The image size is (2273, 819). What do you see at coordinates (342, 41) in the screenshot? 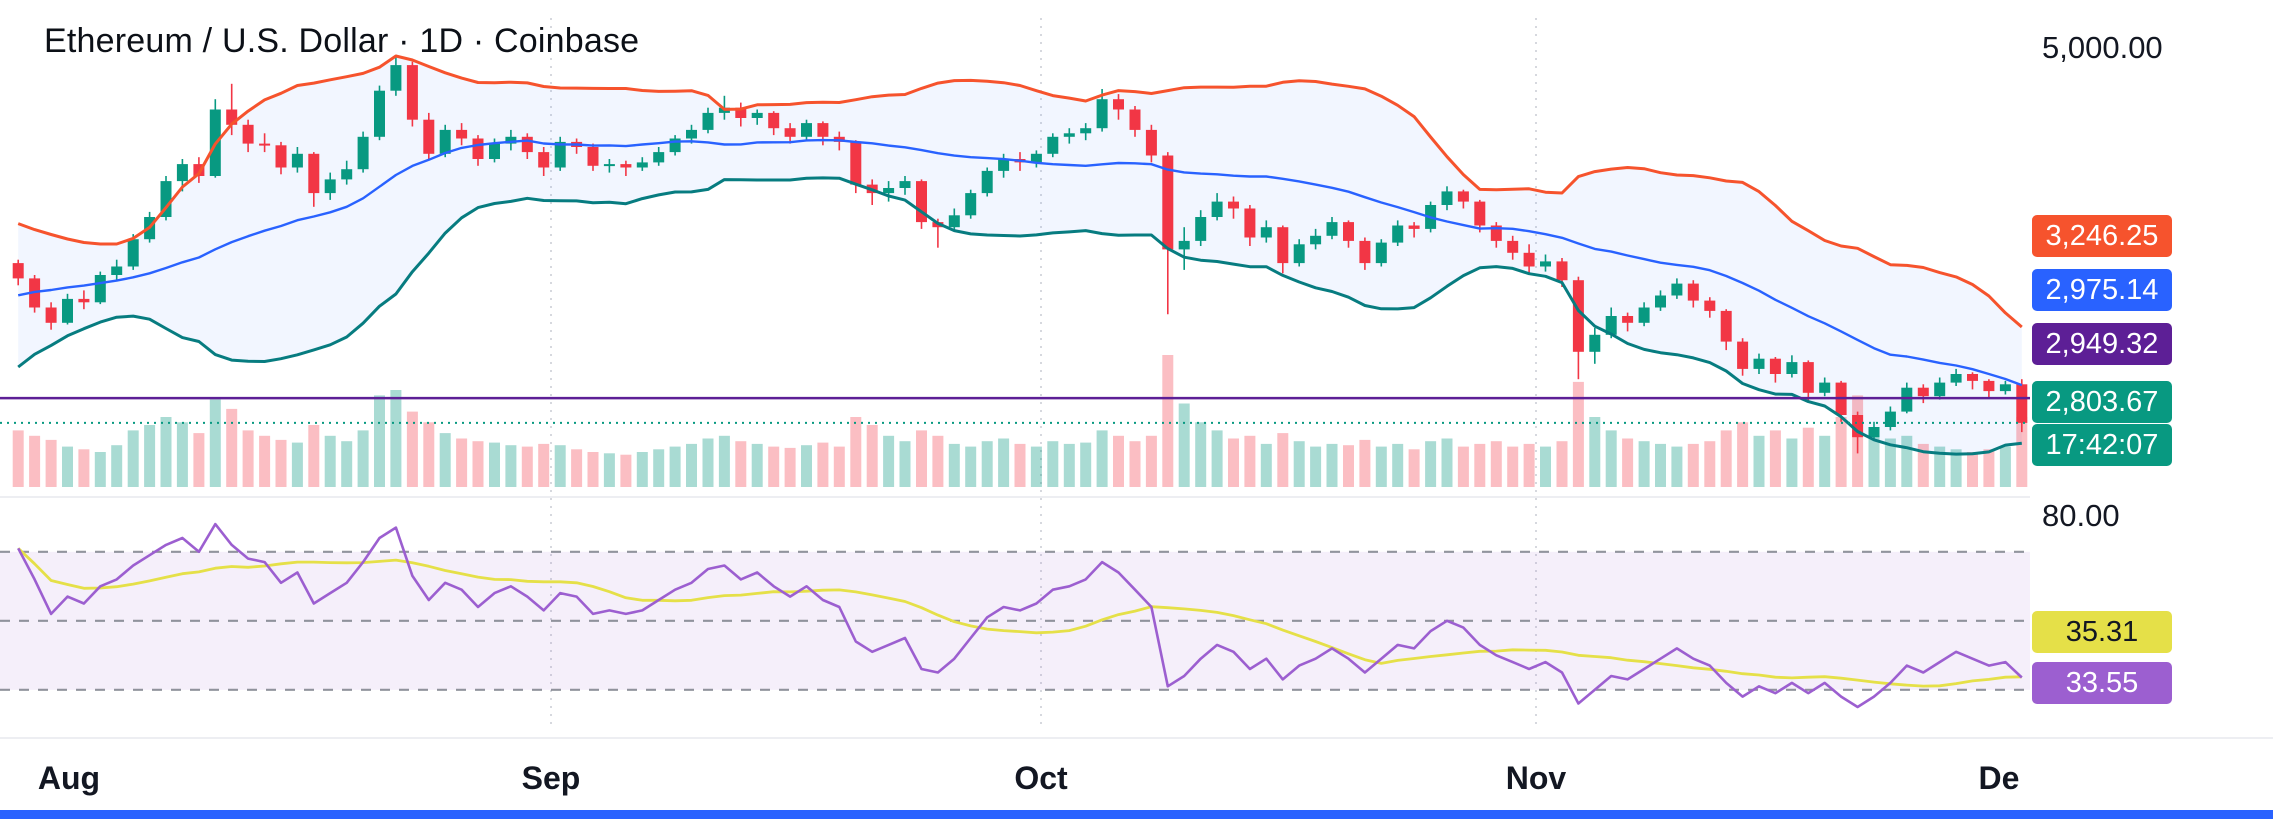
I see `symbol-title: Ethereum / U.S. Dollar · 1D · Coinbase` at bounding box center [342, 41].